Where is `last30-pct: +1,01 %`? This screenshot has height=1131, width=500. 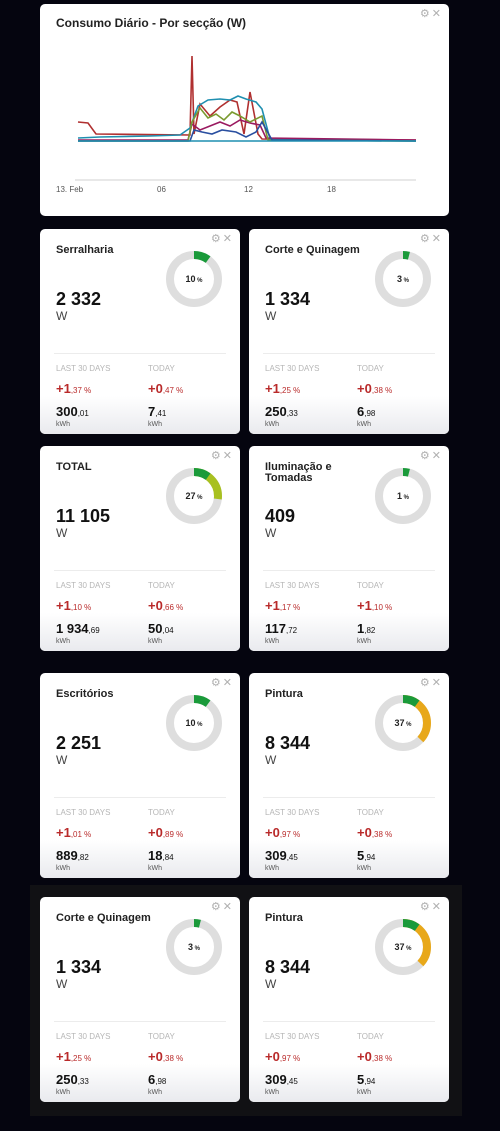 last30-pct: +1,01 % is located at coordinates (74, 832).